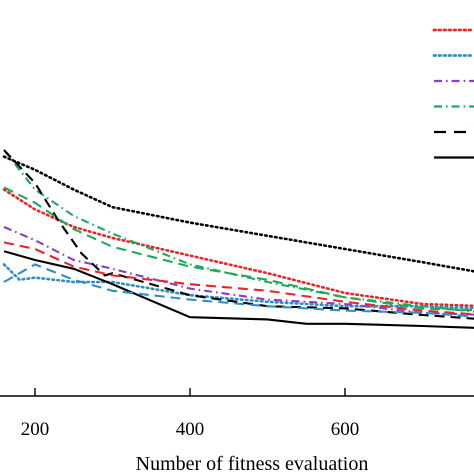 The image size is (474, 474). What do you see at coordinates (453, 93) in the screenshot?
I see `legend` at bounding box center [453, 93].